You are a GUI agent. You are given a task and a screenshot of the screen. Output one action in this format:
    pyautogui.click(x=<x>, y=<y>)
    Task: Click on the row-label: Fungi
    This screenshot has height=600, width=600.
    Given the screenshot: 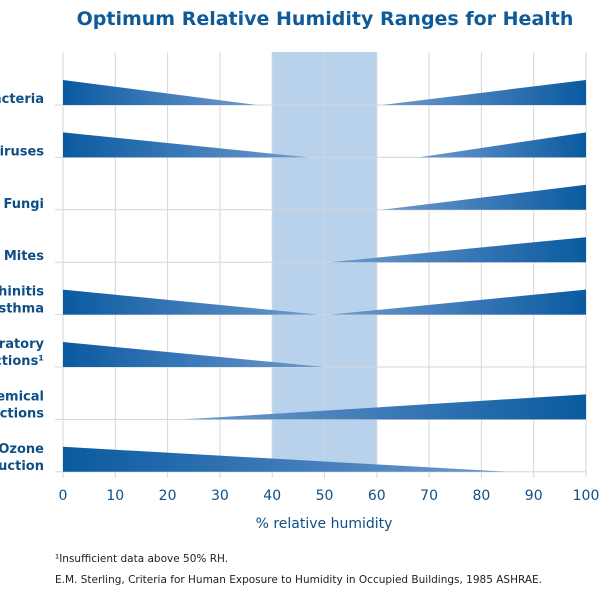 What is the action you would take?
    pyautogui.click(x=23, y=204)
    